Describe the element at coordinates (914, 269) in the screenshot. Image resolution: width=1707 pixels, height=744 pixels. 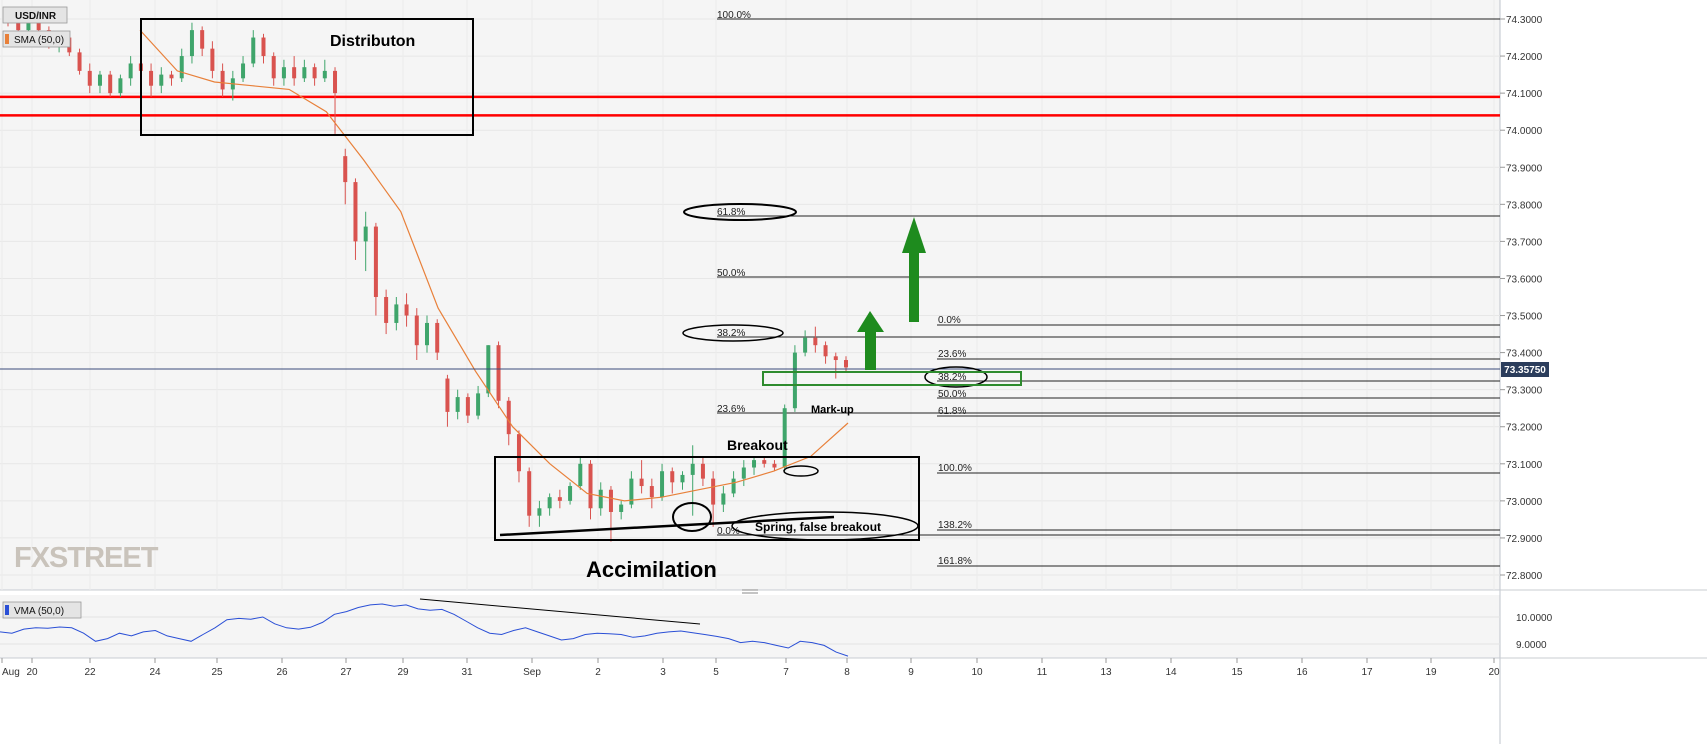
I see `large-up-arrow` at that location.